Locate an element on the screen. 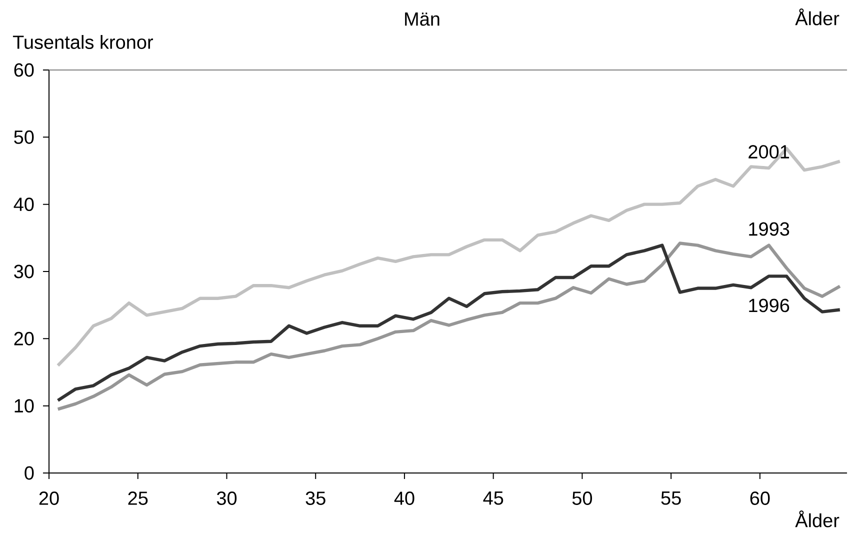 The image size is (848, 546). x-tick-label: 25 is located at coordinates (138, 498).